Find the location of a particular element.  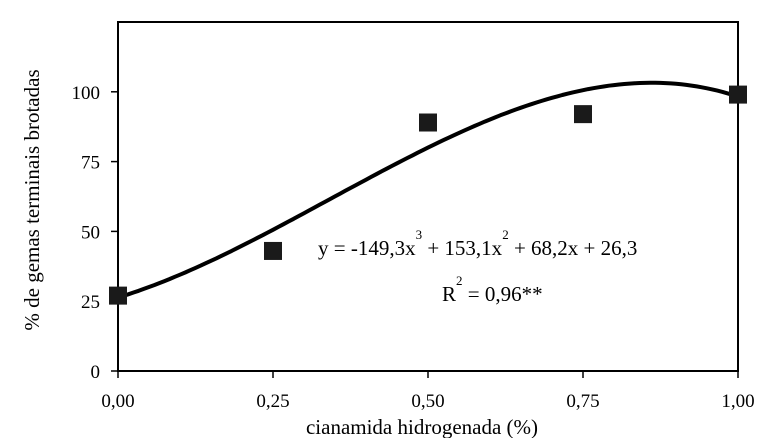

x-axis-label: cianamida hidrogenada (%) is located at coordinates (422, 426).